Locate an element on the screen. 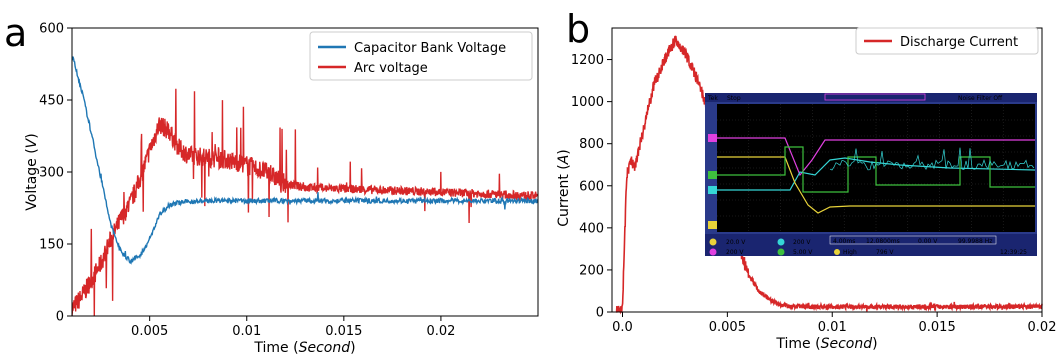 This screenshot has width=1062, height=358. osc-ch1-marker is located at coordinates (713, 242).